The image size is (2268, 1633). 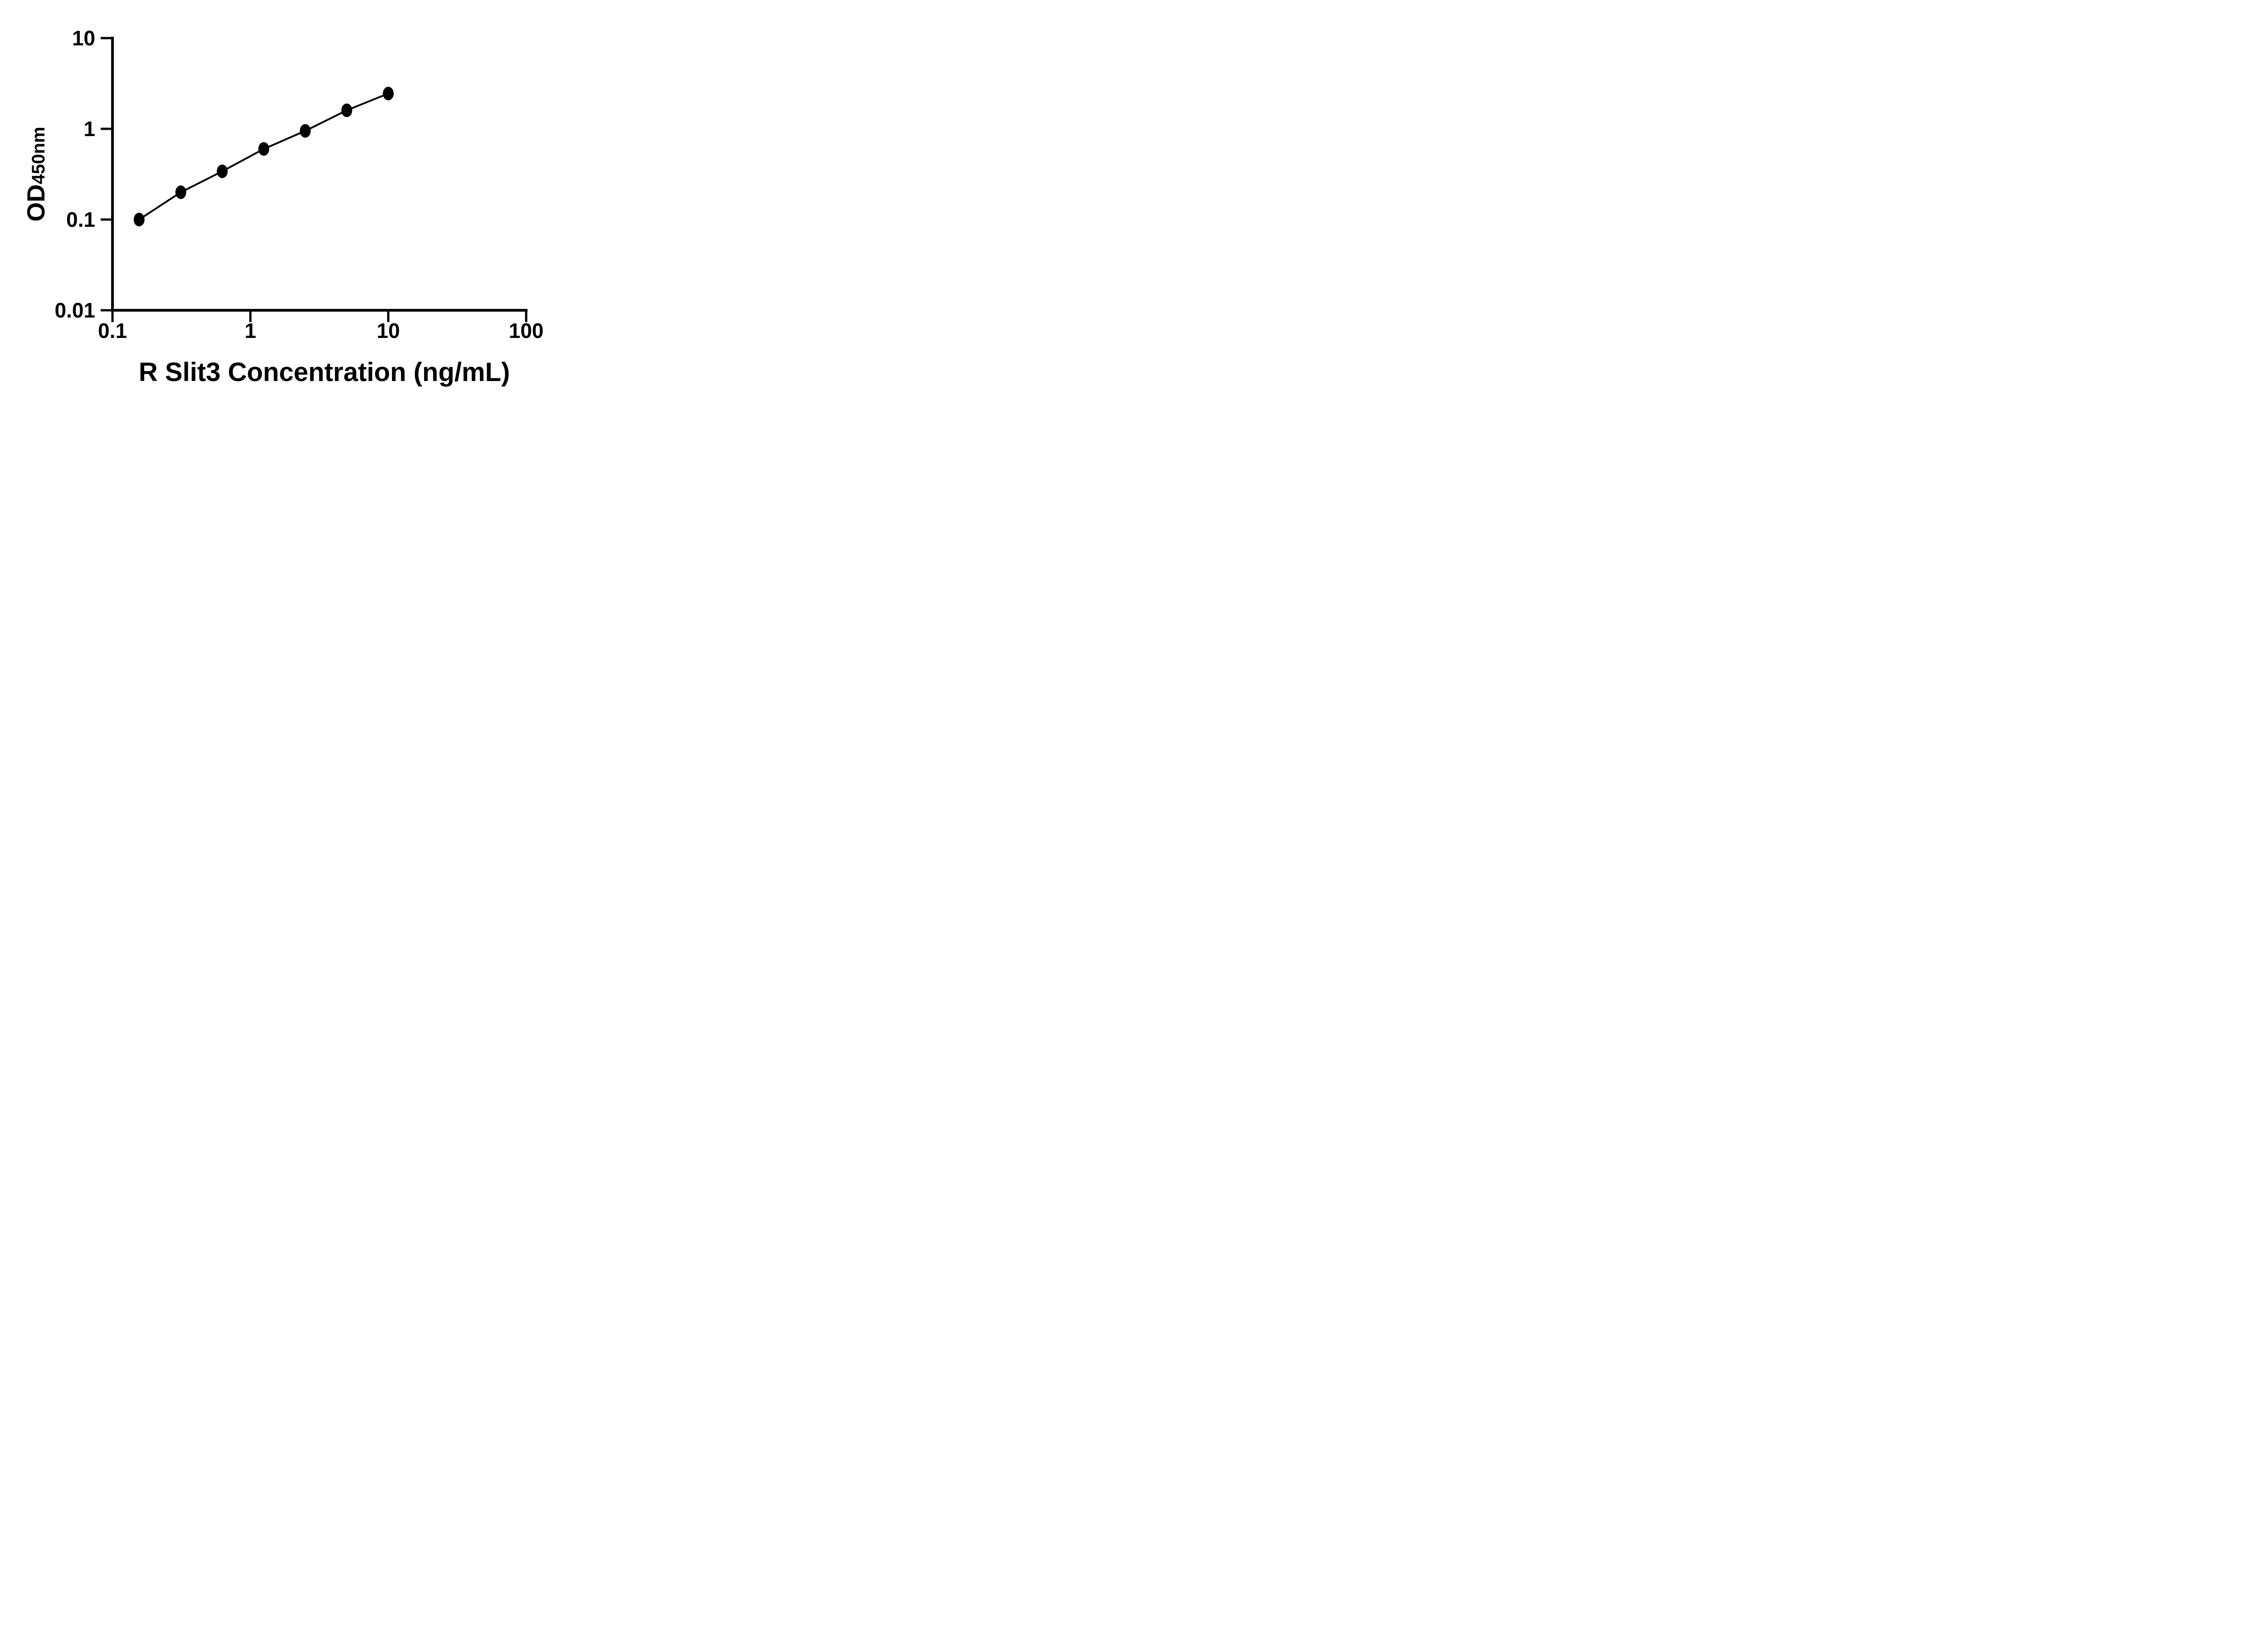 What do you see at coordinates (325, 372) in the screenshot?
I see `x-axis-title: R Slit3 Concentration (ng/mL)` at bounding box center [325, 372].